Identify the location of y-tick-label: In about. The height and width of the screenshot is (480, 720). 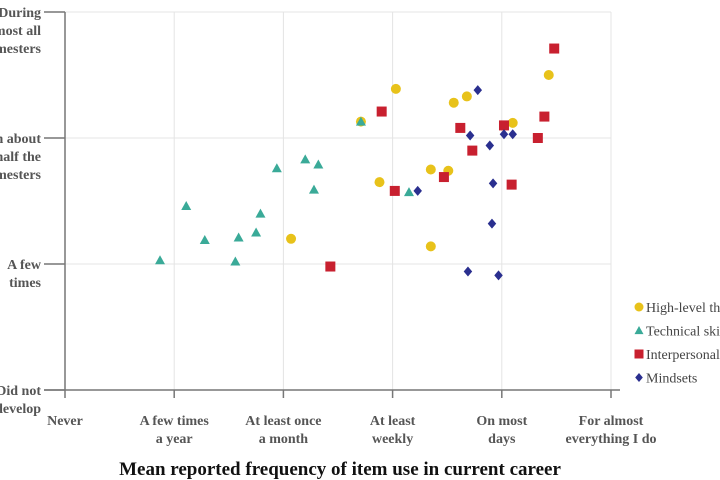
(20, 139).